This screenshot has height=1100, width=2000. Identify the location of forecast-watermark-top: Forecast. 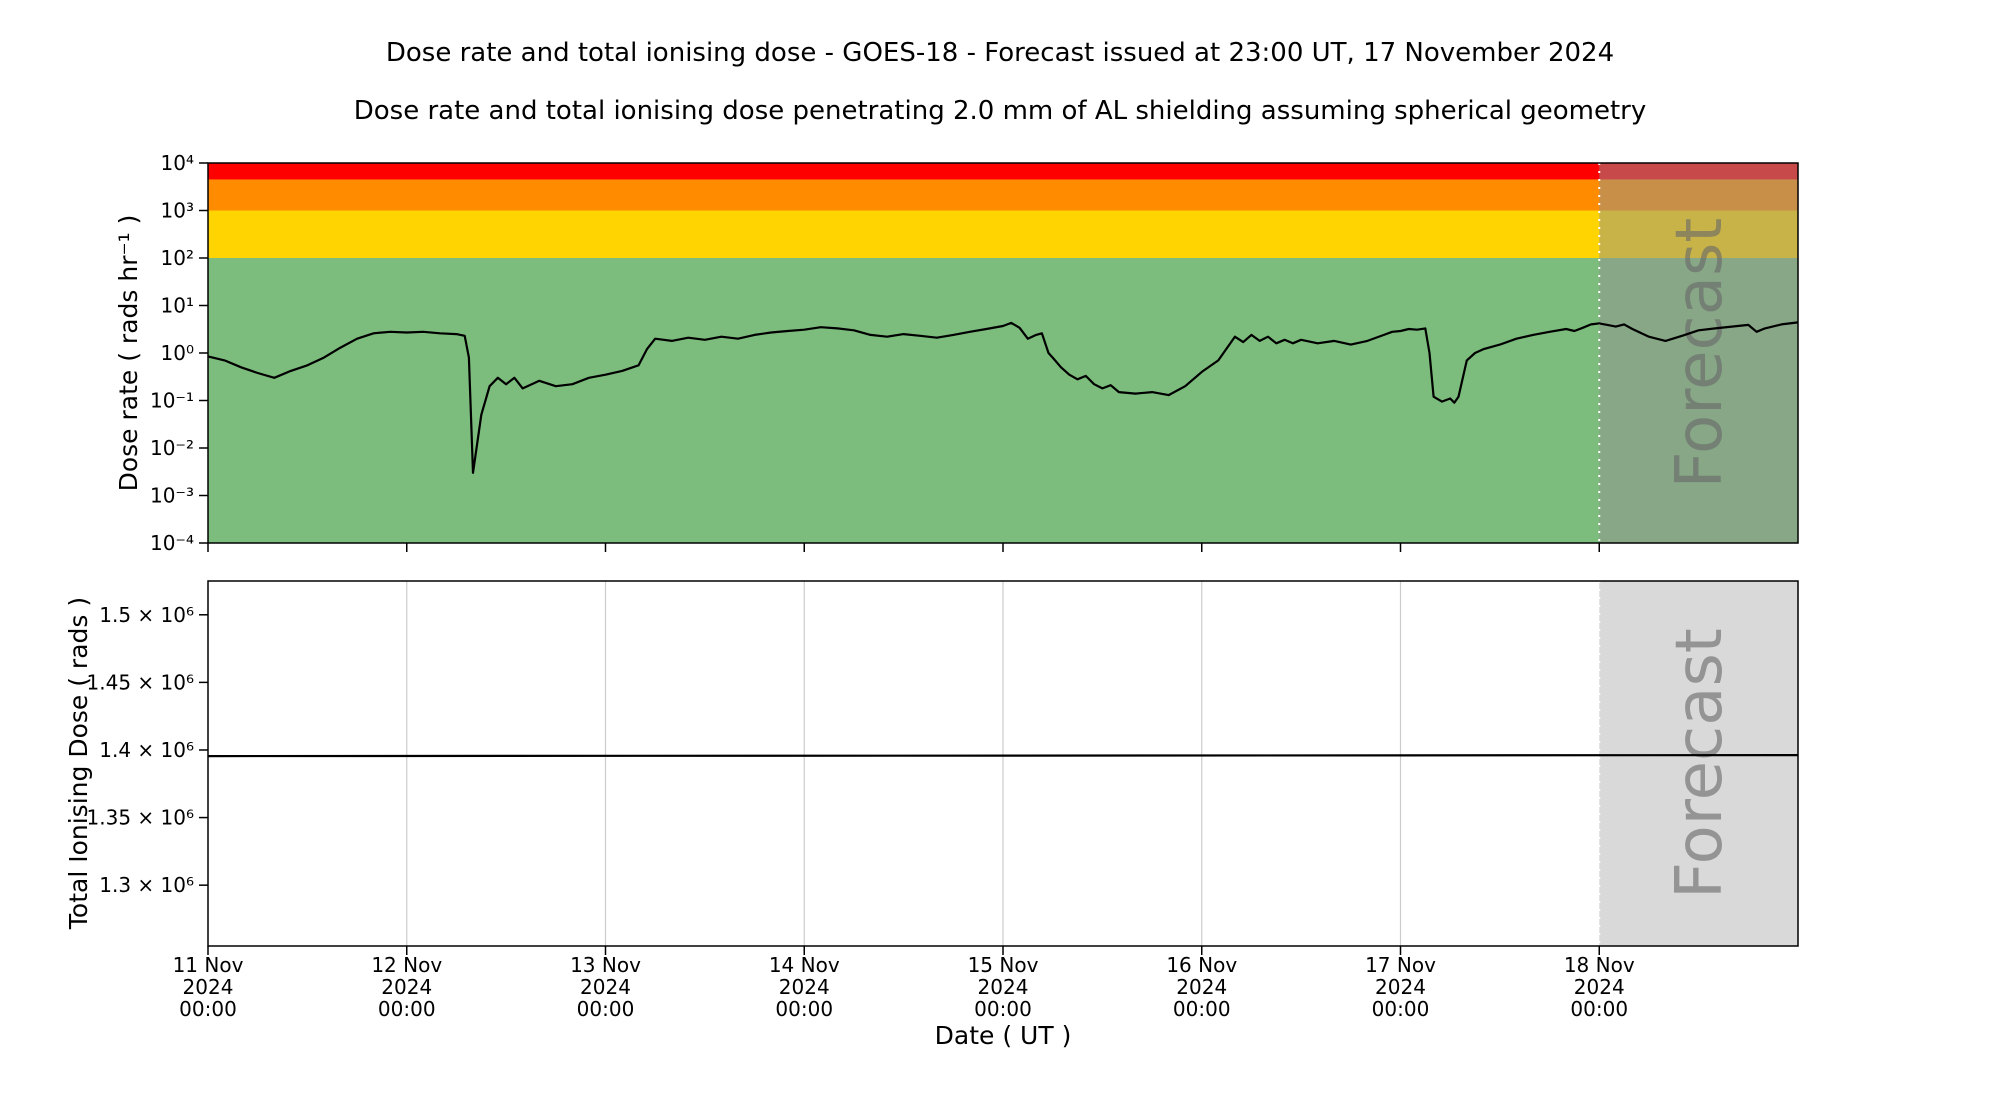
(1700, 353).